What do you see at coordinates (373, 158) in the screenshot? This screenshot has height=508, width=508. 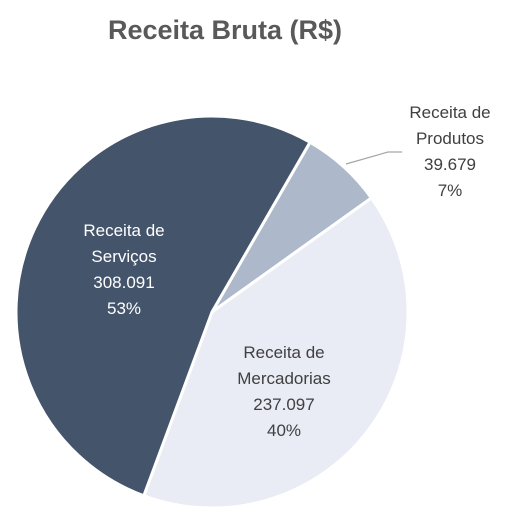 I see `leader-line` at bounding box center [373, 158].